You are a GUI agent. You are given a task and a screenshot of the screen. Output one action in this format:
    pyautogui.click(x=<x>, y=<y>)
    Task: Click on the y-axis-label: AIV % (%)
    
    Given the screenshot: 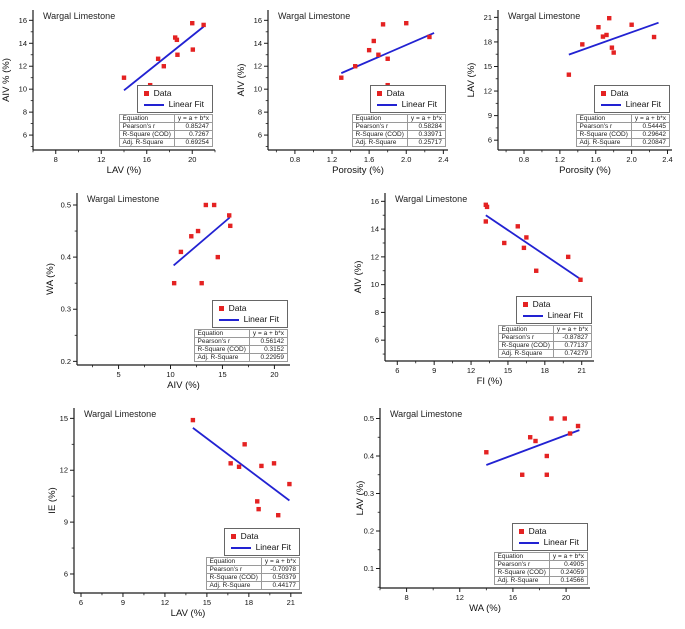 What is the action you would take?
    pyautogui.click(x=6, y=80)
    